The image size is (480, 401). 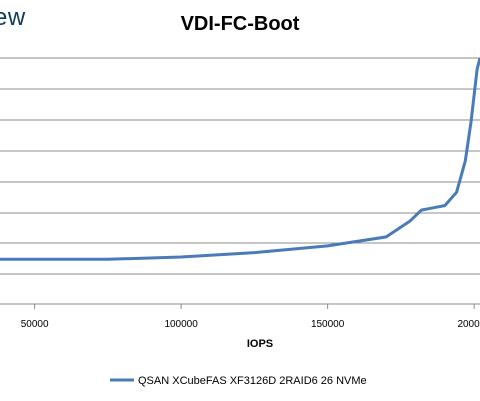 What do you see at coordinates (35, 324) in the screenshot?
I see `x-tick-label: 50000` at bounding box center [35, 324].